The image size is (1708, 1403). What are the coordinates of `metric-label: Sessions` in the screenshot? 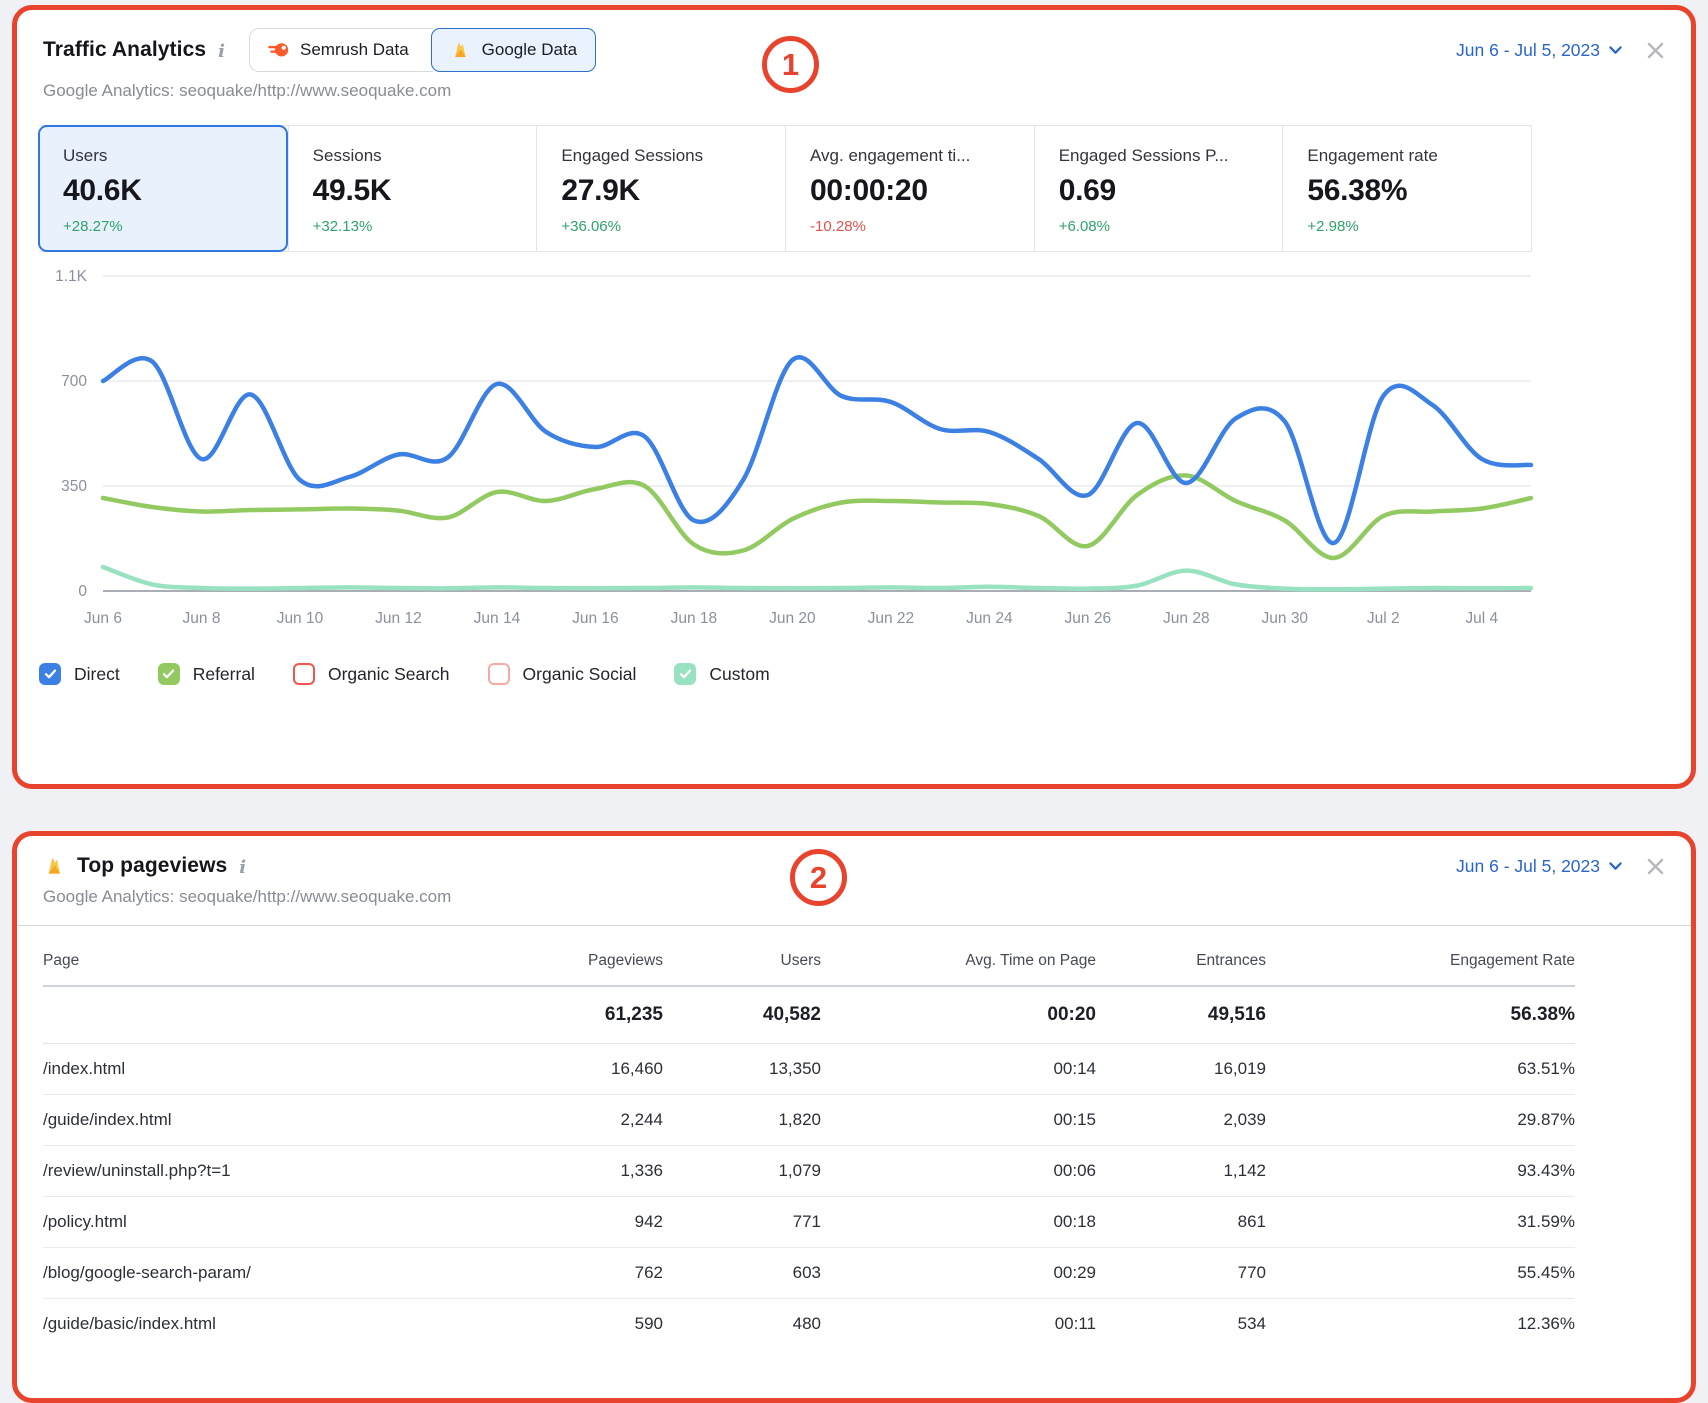 It's located at (347, 155).